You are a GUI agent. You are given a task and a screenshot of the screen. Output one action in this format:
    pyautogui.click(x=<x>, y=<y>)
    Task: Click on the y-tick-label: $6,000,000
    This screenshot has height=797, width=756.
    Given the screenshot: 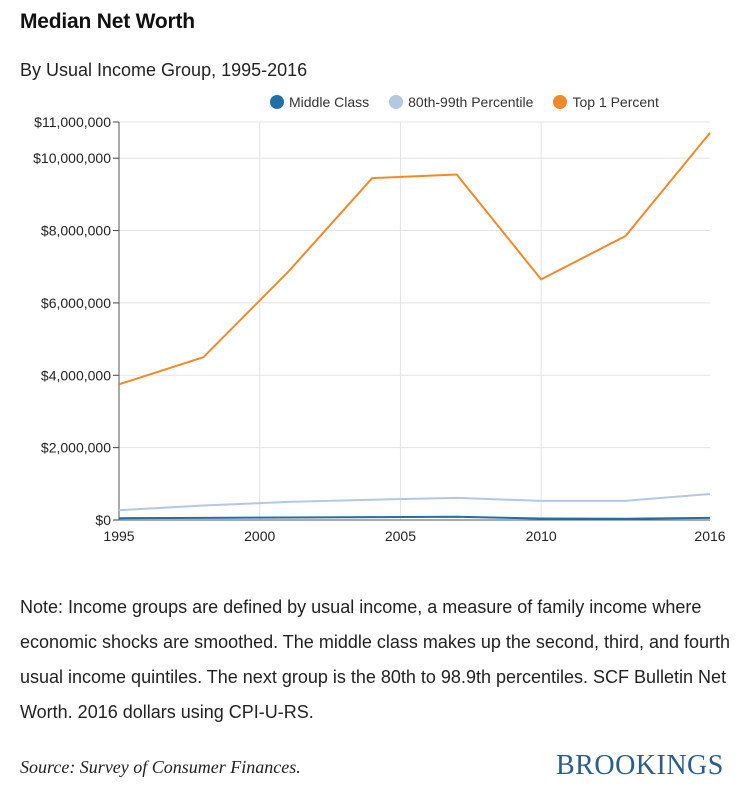 What is the action you would take?
    pyautogui.click(x=76, y=303)
    